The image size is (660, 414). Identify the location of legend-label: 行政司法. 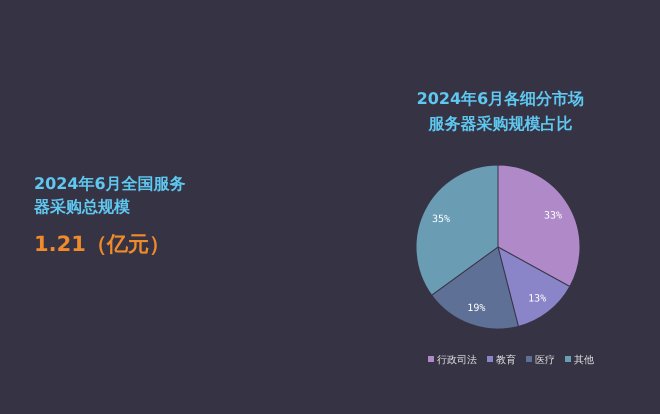
(457, 360).